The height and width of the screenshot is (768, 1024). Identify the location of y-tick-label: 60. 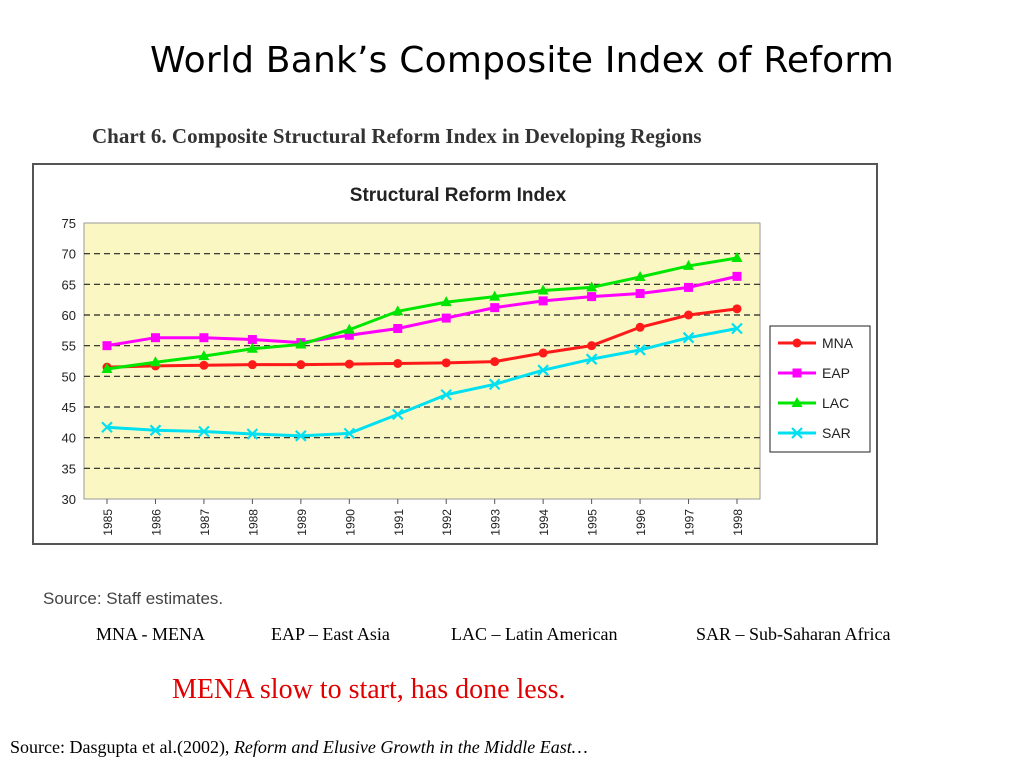
(69, 315).